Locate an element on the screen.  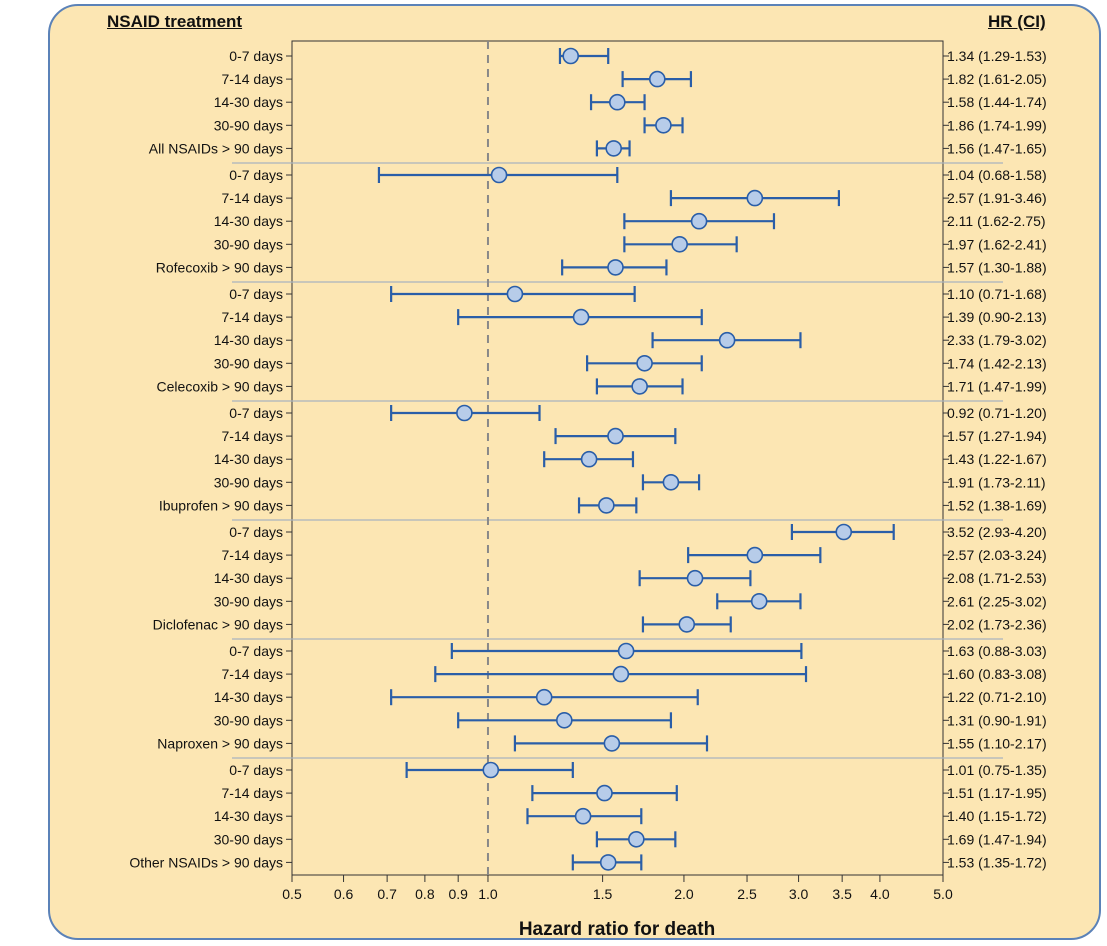
x-tick-label: 0.8 is located at coordinates (425, 894).